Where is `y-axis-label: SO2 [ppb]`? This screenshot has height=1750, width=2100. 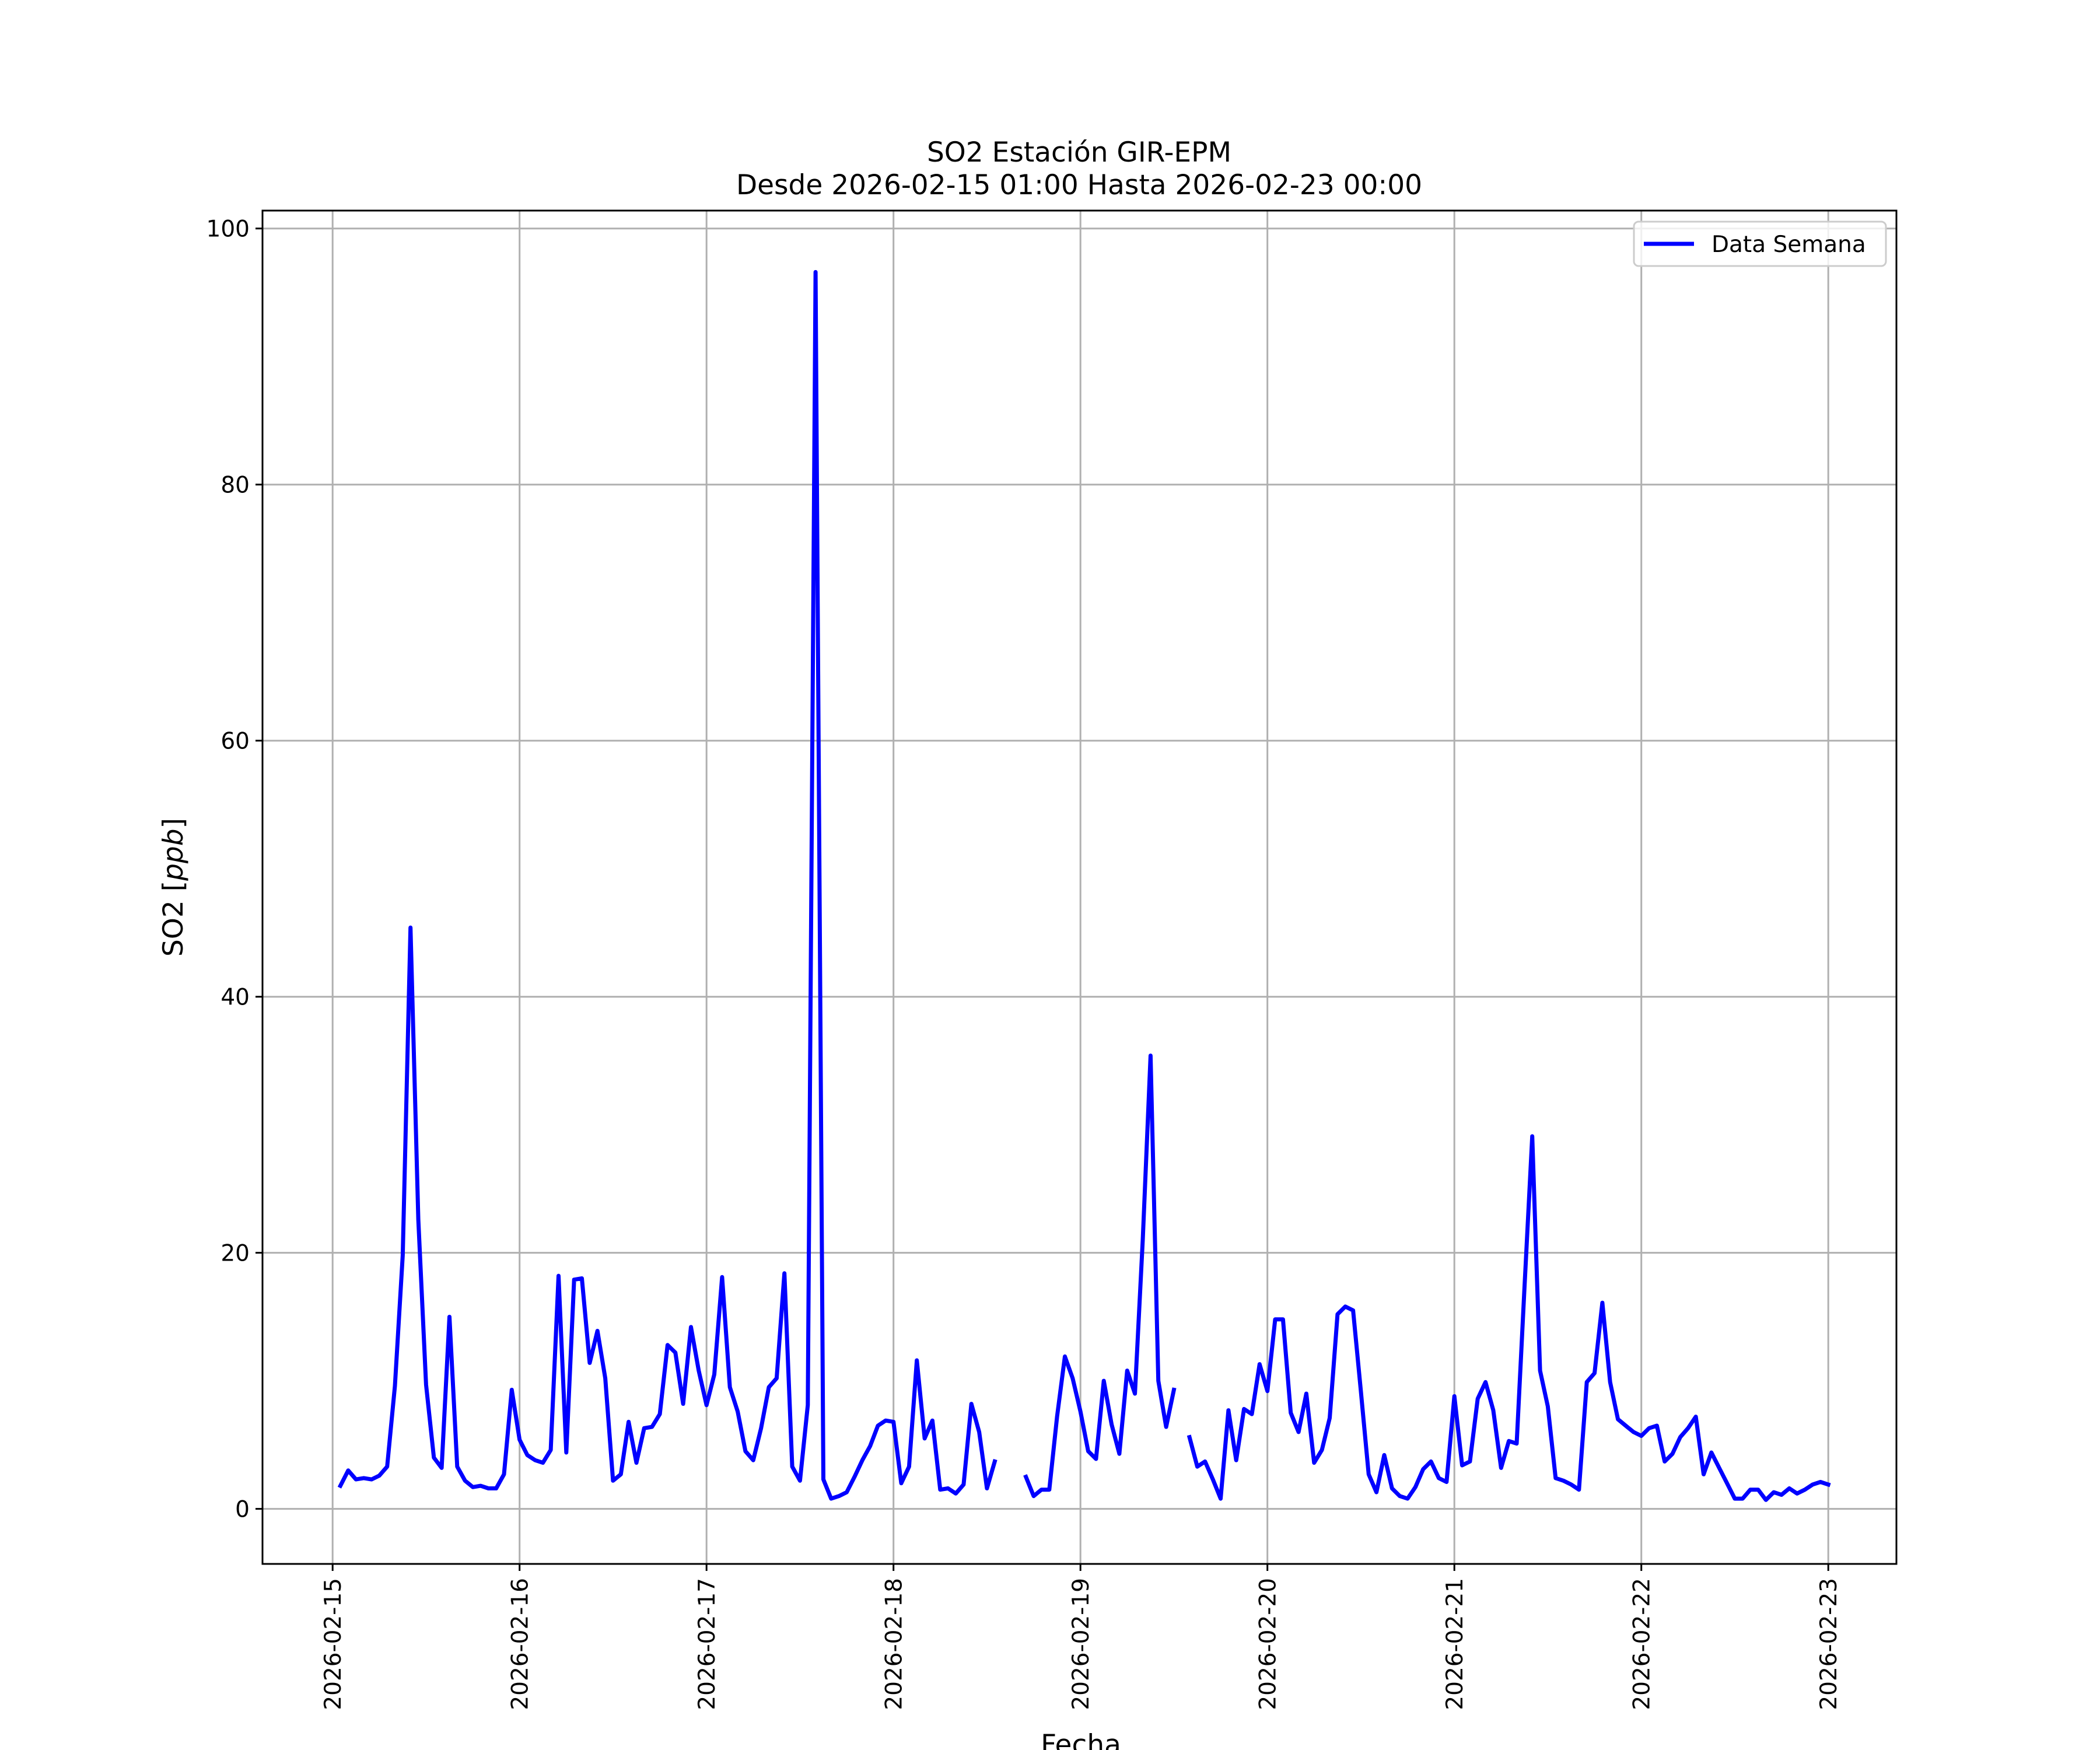
y-axis-label: SO2 [ppb] is located at coordinates (174, 887).